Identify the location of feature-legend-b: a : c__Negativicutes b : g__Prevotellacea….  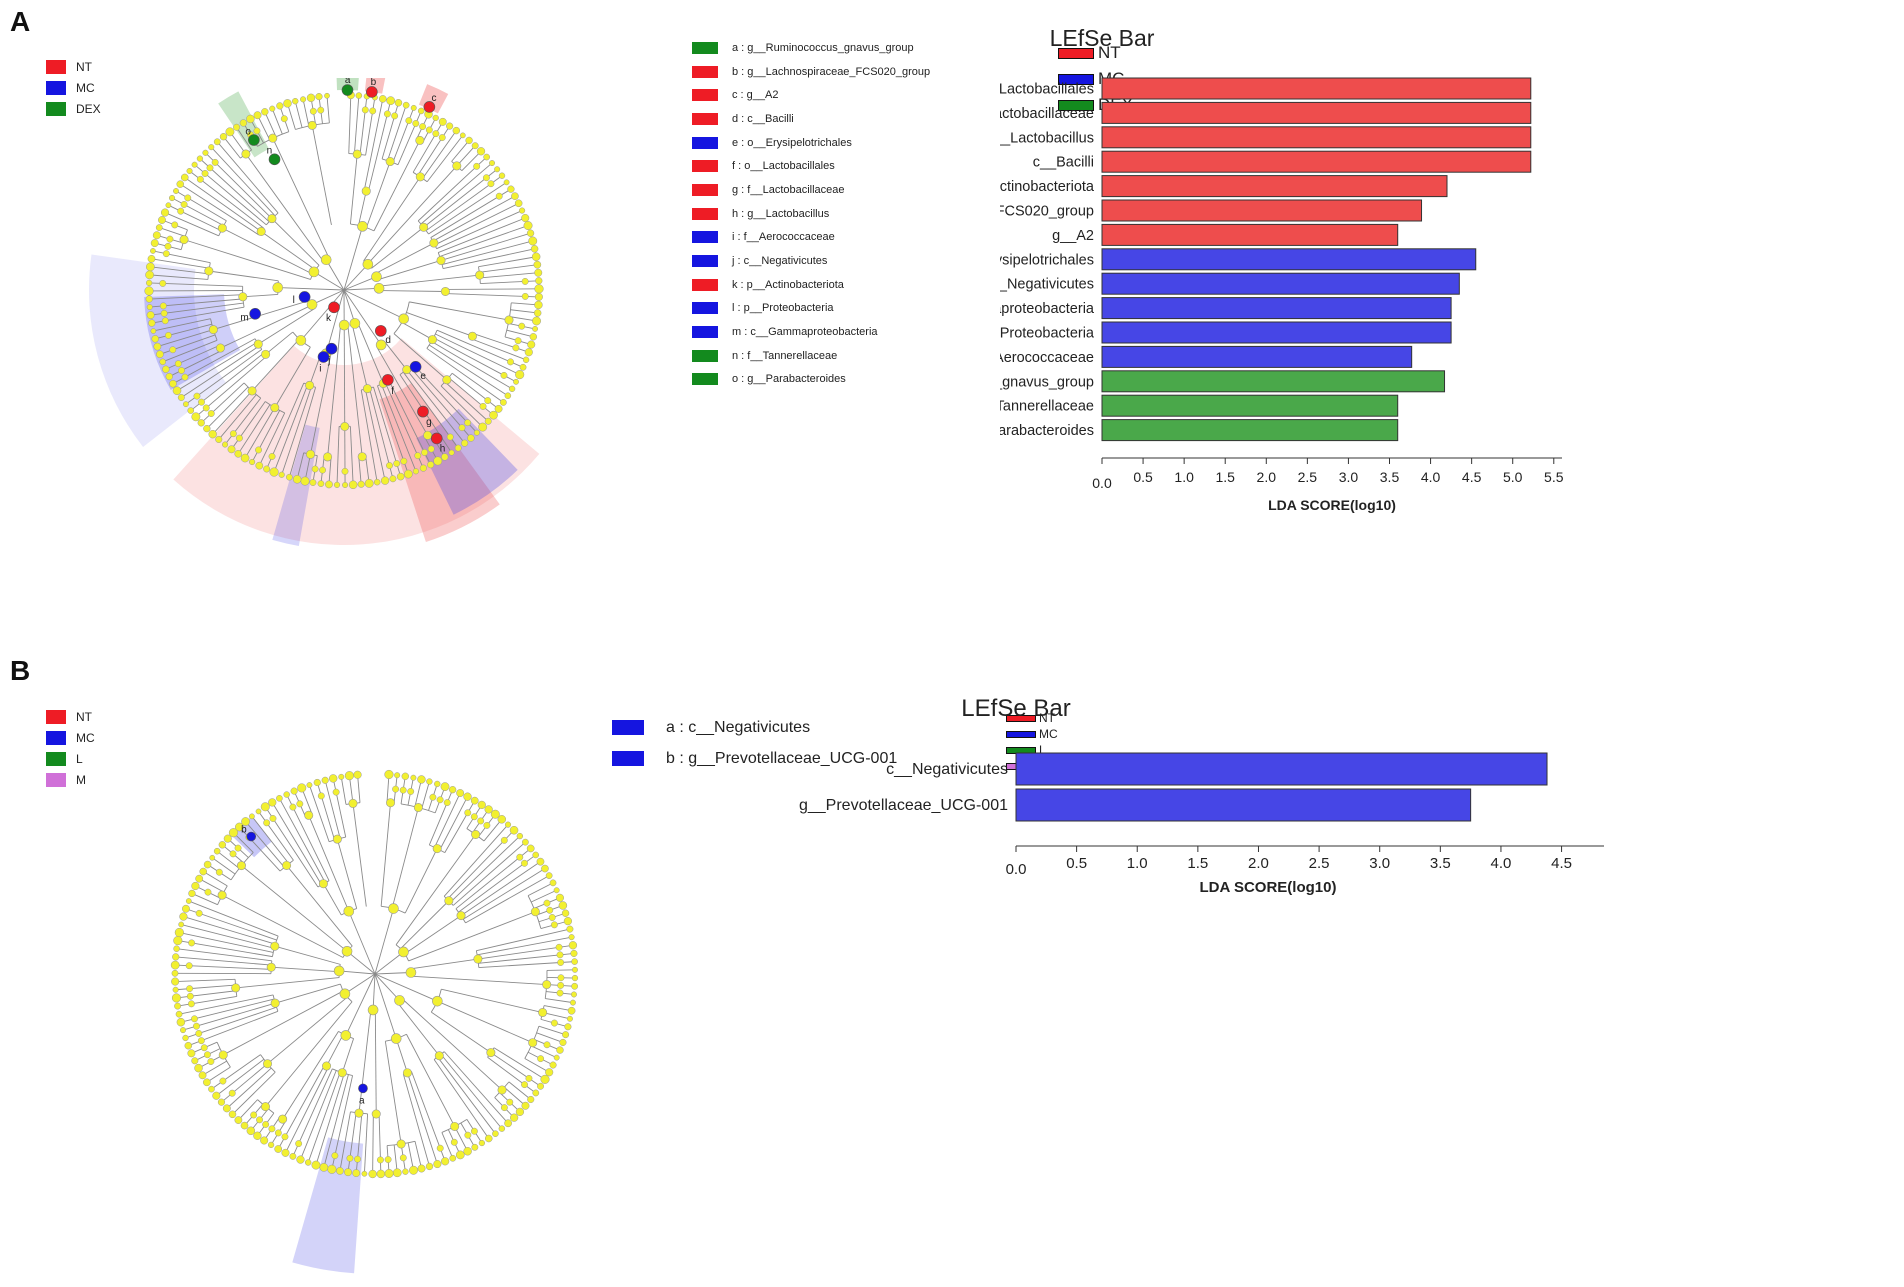
(754, 743).